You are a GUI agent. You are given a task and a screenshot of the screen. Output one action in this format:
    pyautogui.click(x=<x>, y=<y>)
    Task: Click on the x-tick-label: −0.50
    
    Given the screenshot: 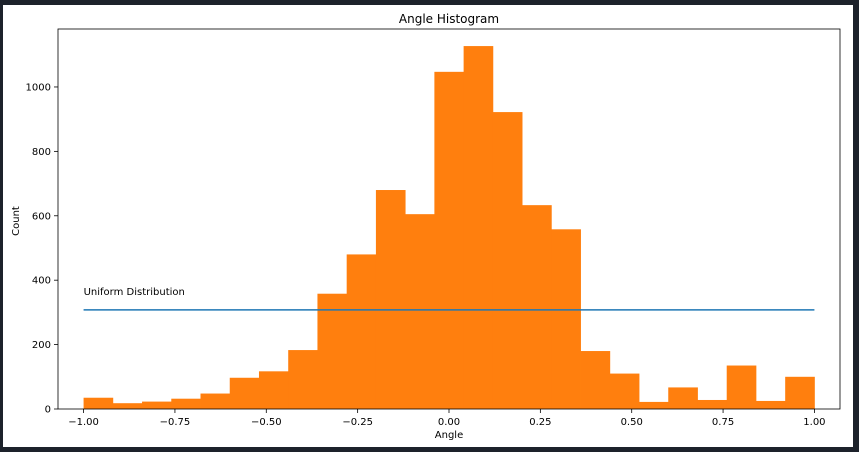 What is the action you would take?
    pyautogui.click(x=266, y=422)
    